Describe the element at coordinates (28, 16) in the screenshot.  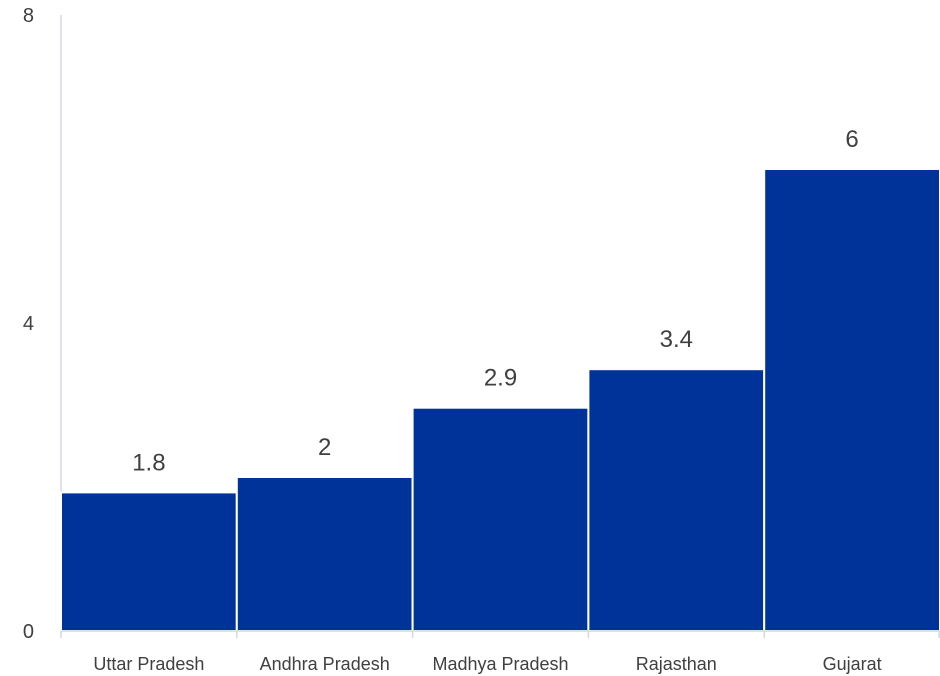
I see `y-tick-label: 8` at that location.